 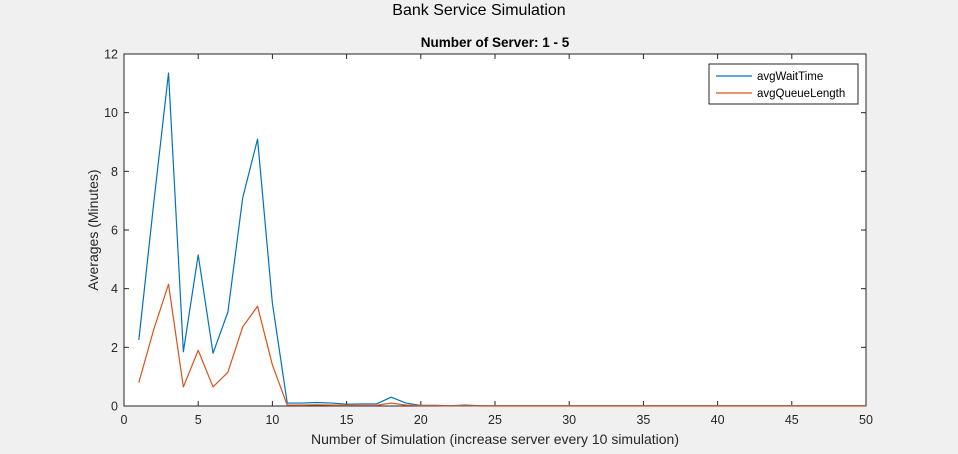 I want to click on x-tick-label: 45, so click(x=792, y=420).